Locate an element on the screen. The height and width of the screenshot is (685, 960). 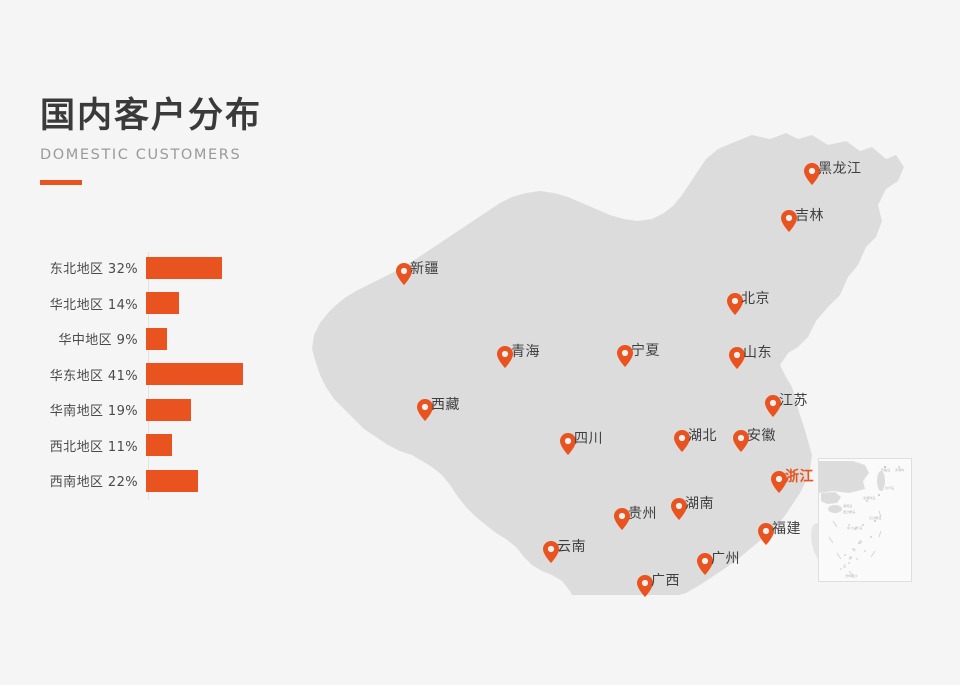
map-pin-label: 江苏 is located at coordinates (793, 401).